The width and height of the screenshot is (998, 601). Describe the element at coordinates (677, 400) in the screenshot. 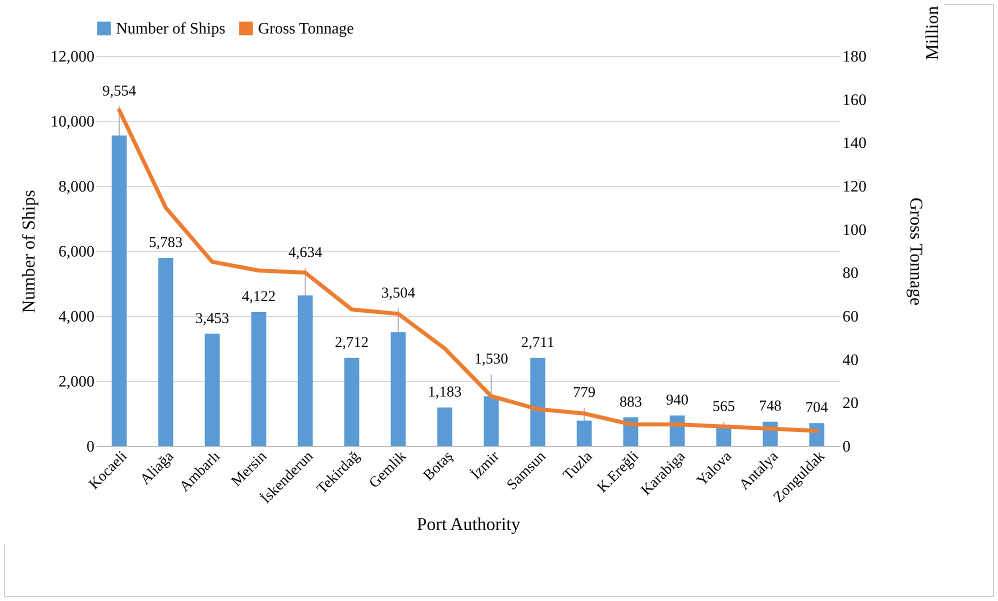

I see `data-label: 940` at that location.